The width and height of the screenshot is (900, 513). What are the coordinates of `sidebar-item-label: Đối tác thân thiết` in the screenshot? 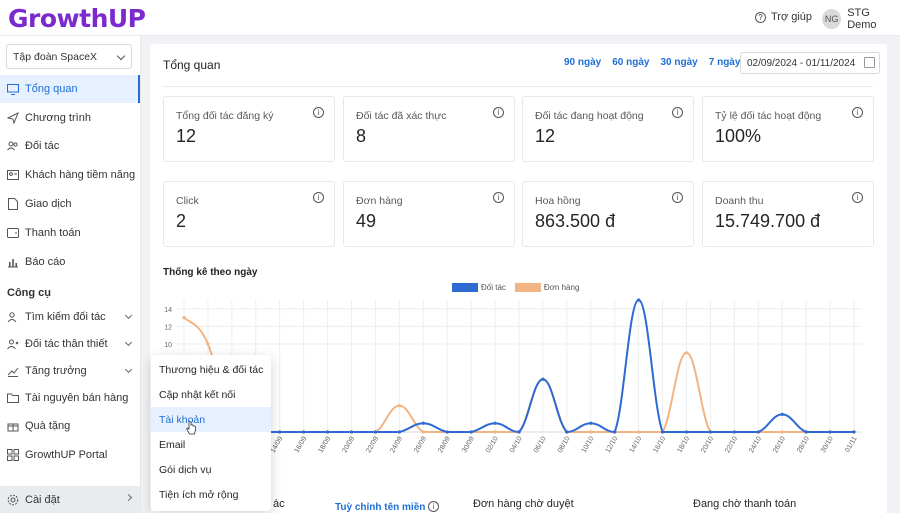 It's located at (66, 344).